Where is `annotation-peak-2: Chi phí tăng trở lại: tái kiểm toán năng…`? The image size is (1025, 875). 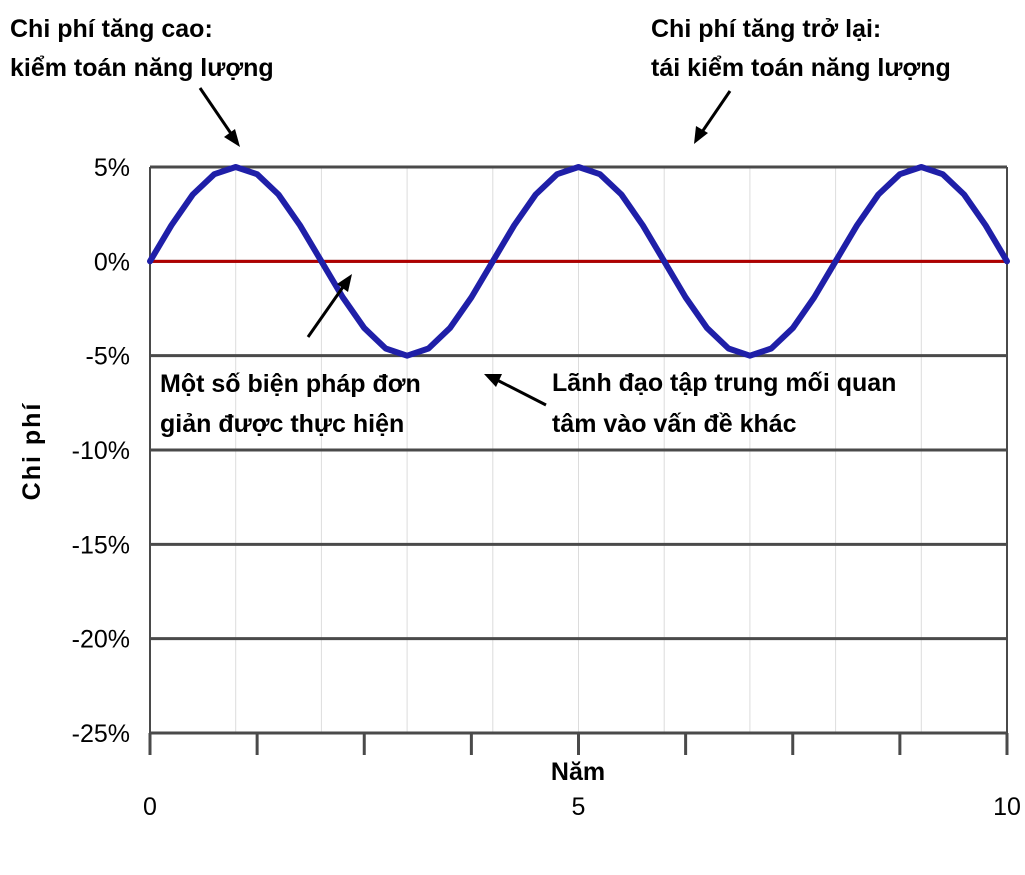
annotation-peak-2: Chi phí tăng trở lại: tái kiểm toán năng… is located at coordinates (801, 48).